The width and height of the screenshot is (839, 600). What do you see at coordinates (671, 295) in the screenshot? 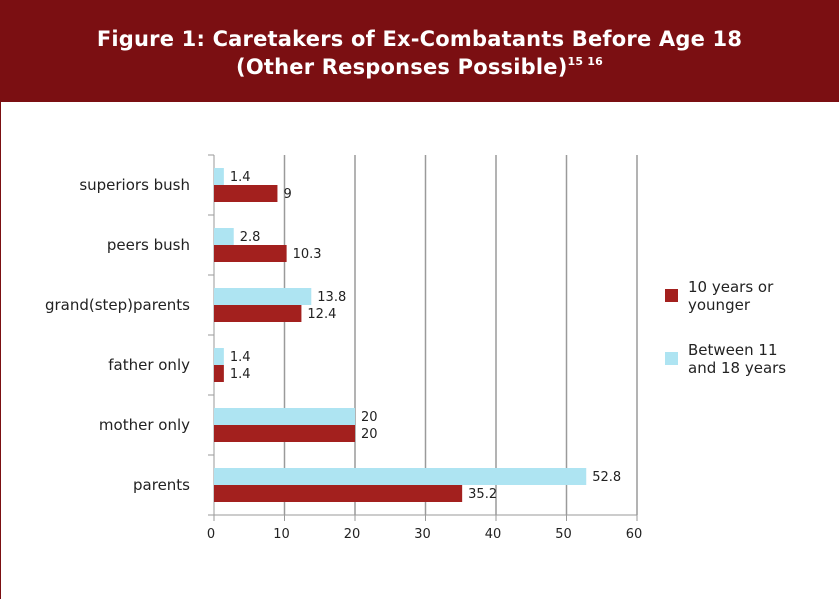
I see `legend-swatch-younger` at bounding box center [671, 295].